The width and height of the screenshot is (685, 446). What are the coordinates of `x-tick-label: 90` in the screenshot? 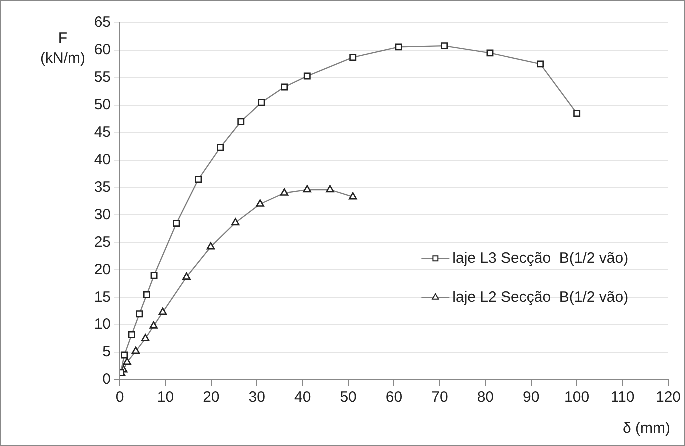 It's located at (531, 397).